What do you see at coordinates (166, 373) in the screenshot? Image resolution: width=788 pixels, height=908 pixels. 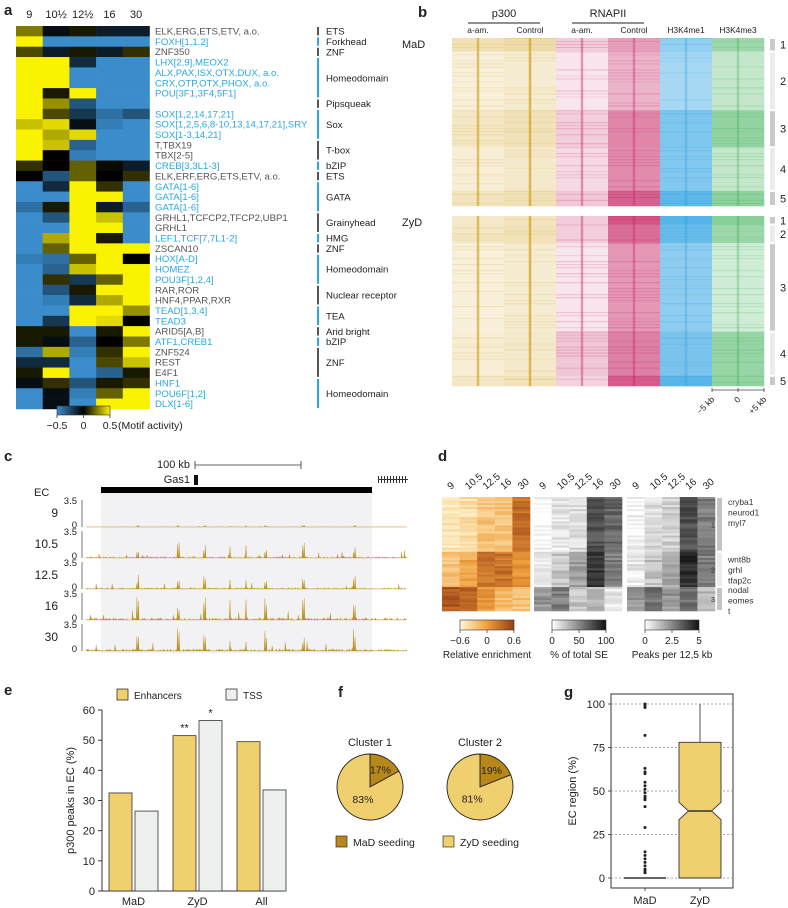 I see `motif-label: E4F1` at bounding box center [166, 373].